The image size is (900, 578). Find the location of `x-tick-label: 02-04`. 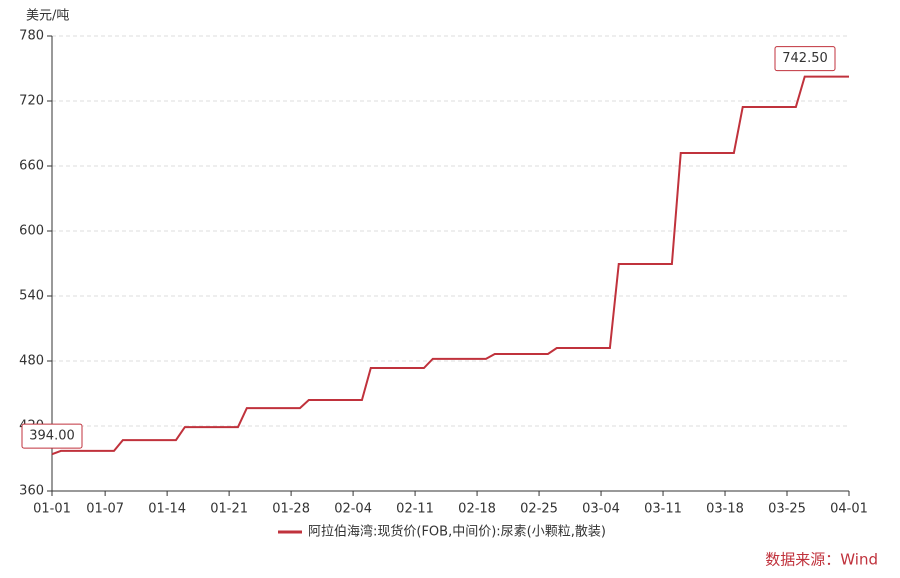

x-tick-label: 02-04 is located at coordinates (353, 509).